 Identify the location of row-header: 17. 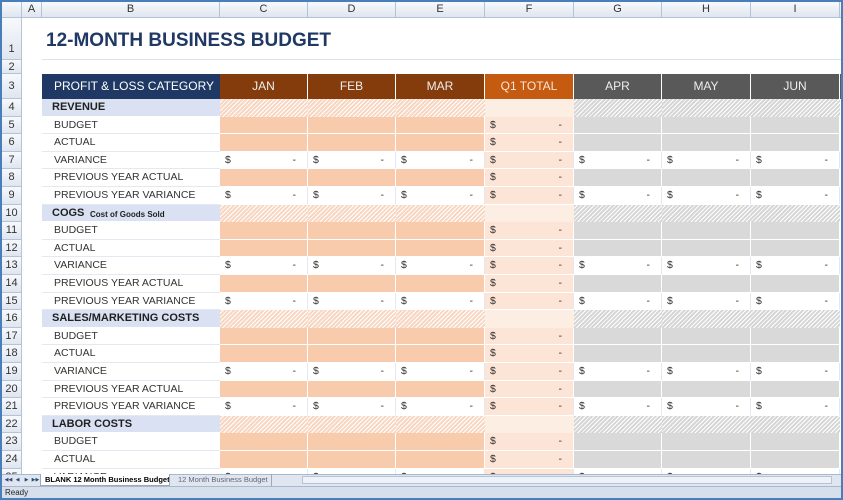
(12, 336).